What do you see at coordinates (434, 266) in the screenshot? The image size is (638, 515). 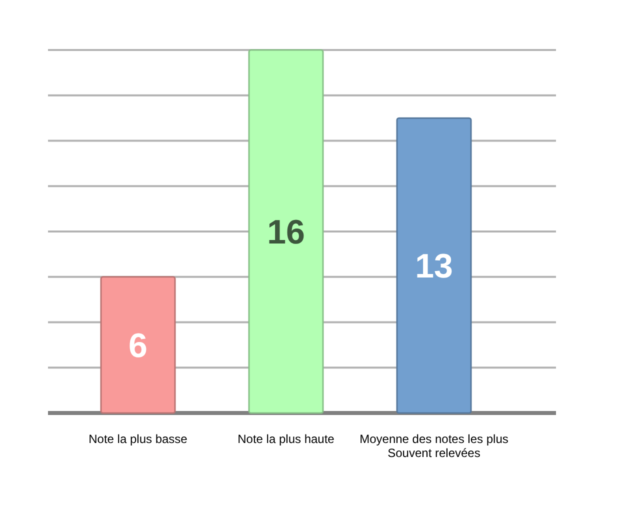 I see `data-label: 13` at bounding box center [434, 266].